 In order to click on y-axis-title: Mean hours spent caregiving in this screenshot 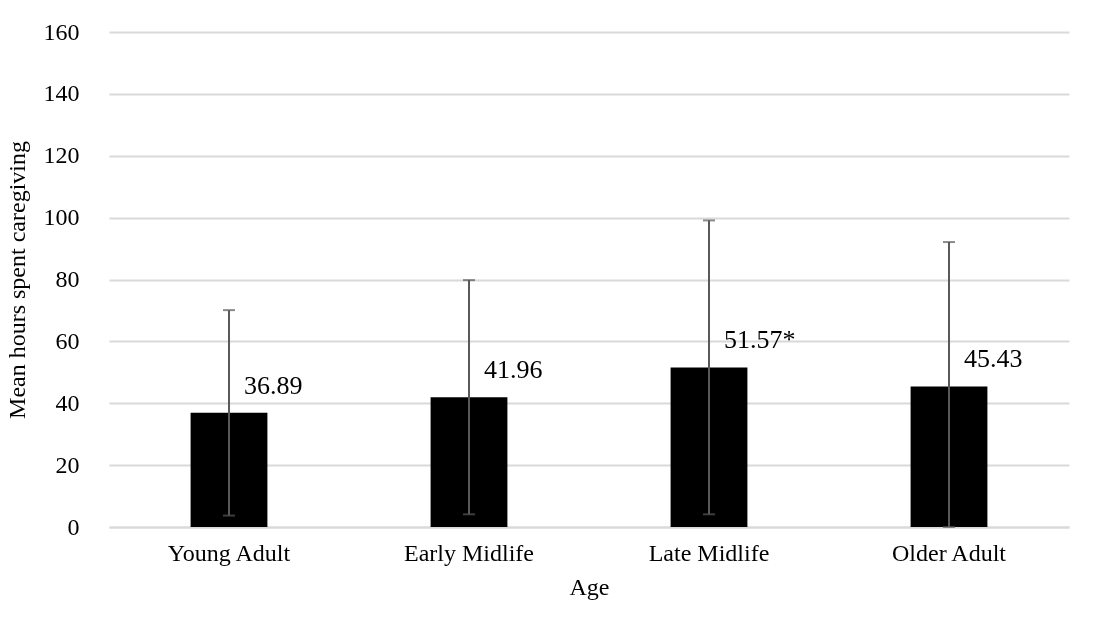, I will do `click(16, 280)`.